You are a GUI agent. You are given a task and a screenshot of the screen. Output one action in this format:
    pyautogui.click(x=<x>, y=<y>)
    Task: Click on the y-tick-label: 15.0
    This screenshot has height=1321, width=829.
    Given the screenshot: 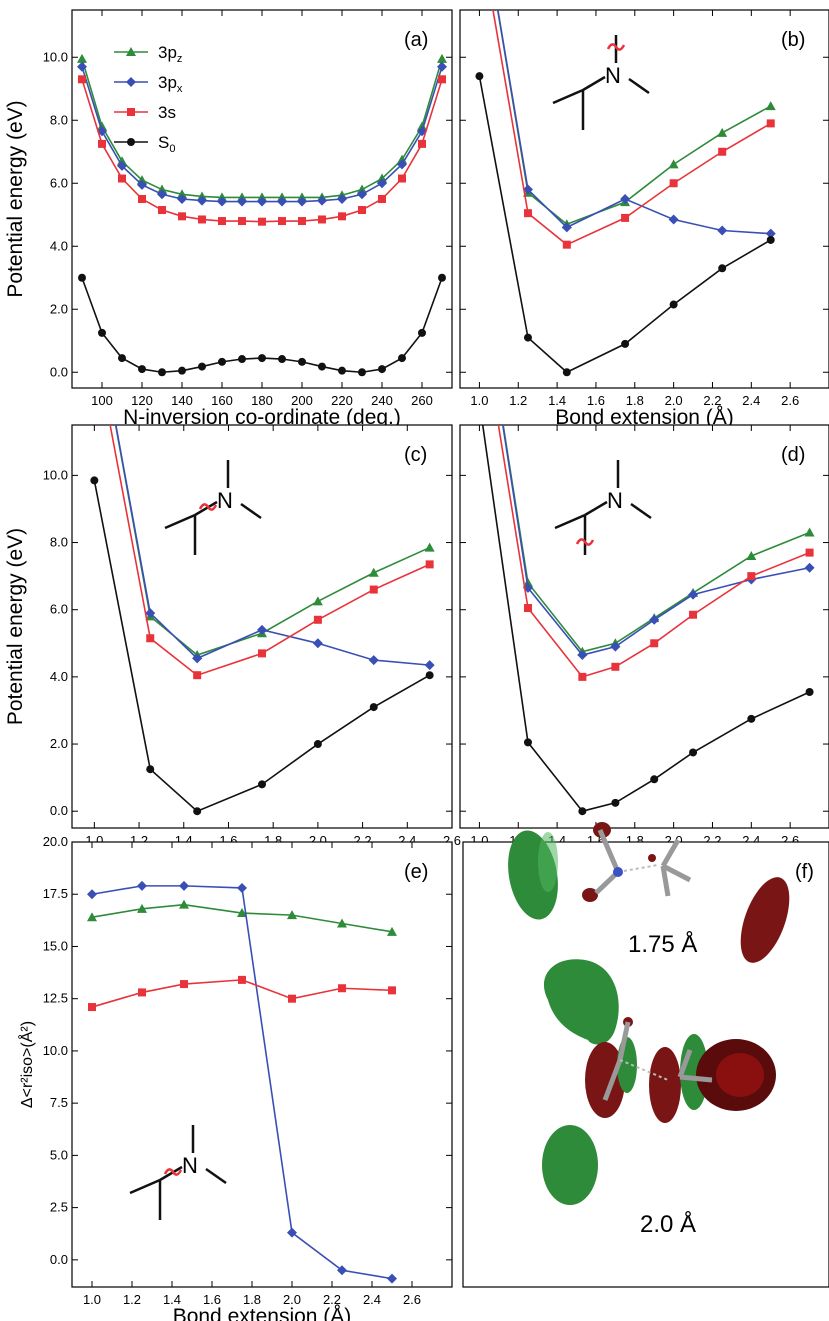 What is the action you would take?
    pyautogui.click(x=55, y=945)
    